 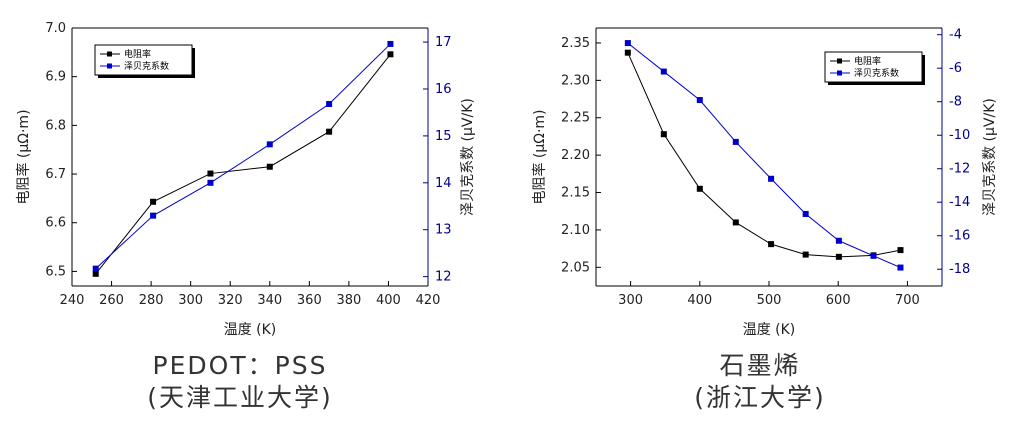 What do you see at coordinates (838, 300) in the screenshot?
I see `x-tick-label: 600` at bounding box center [838, 300].